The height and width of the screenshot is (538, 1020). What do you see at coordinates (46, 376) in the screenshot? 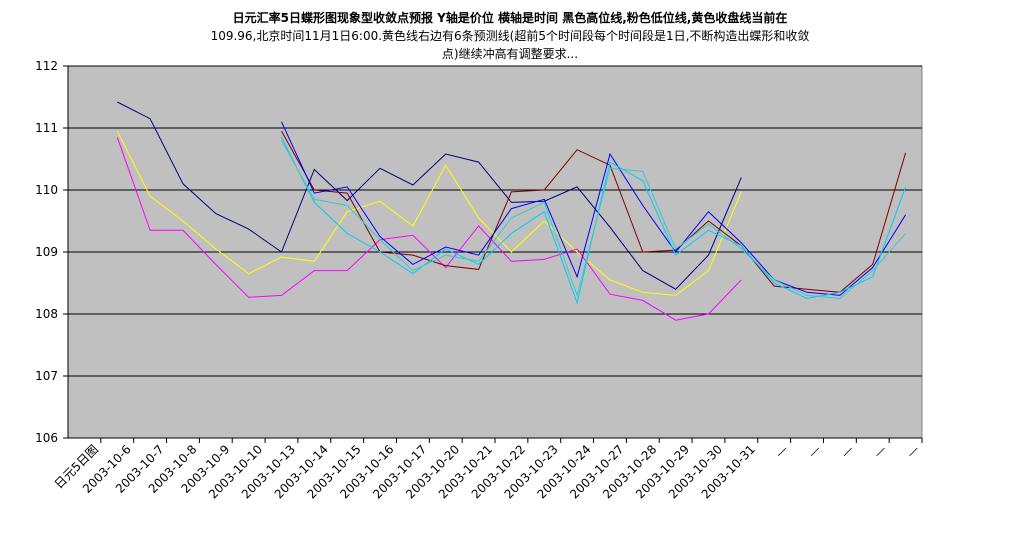
I see `y-tick-label: 107` at bounding box center [46, 376].